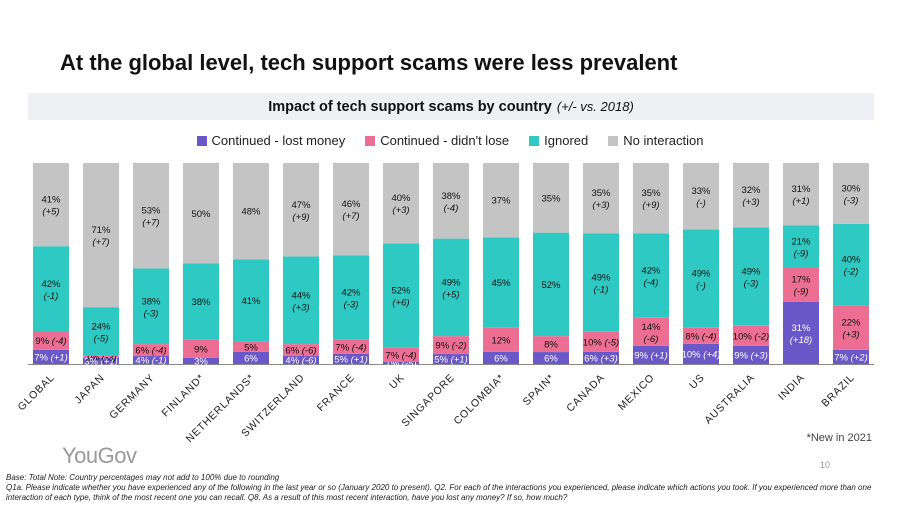 Image resolution: width=900 pixels, height=507 pixels. I want to click on data-label-didnt-lose: 17% (-9), so click(801, 286).